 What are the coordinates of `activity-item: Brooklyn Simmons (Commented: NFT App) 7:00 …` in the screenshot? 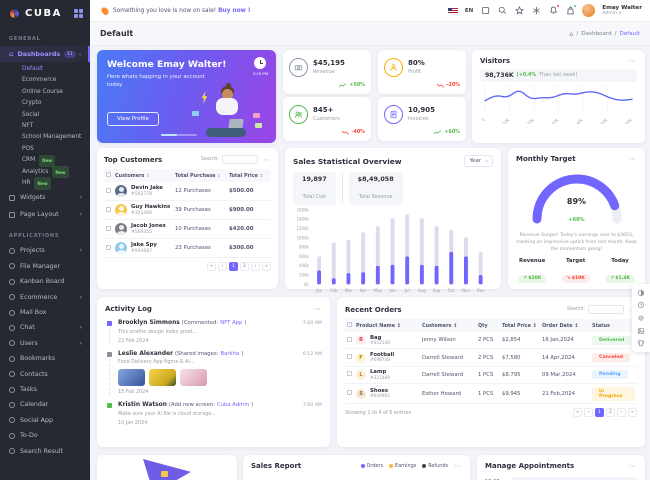 It's located at (213, 332).